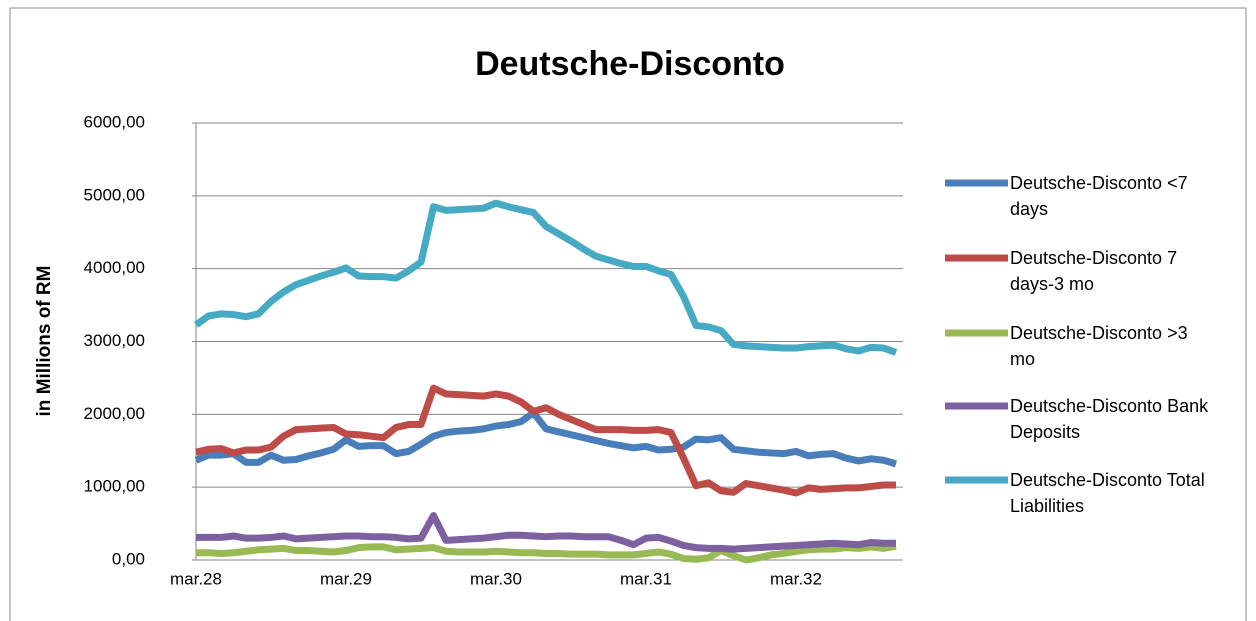 This screenshot has width=1256, height=621. What do you see at coordinates (496, 578) in the screenshot?
I see `x-tick-label: mar.30` at bounding box center [496, 578].